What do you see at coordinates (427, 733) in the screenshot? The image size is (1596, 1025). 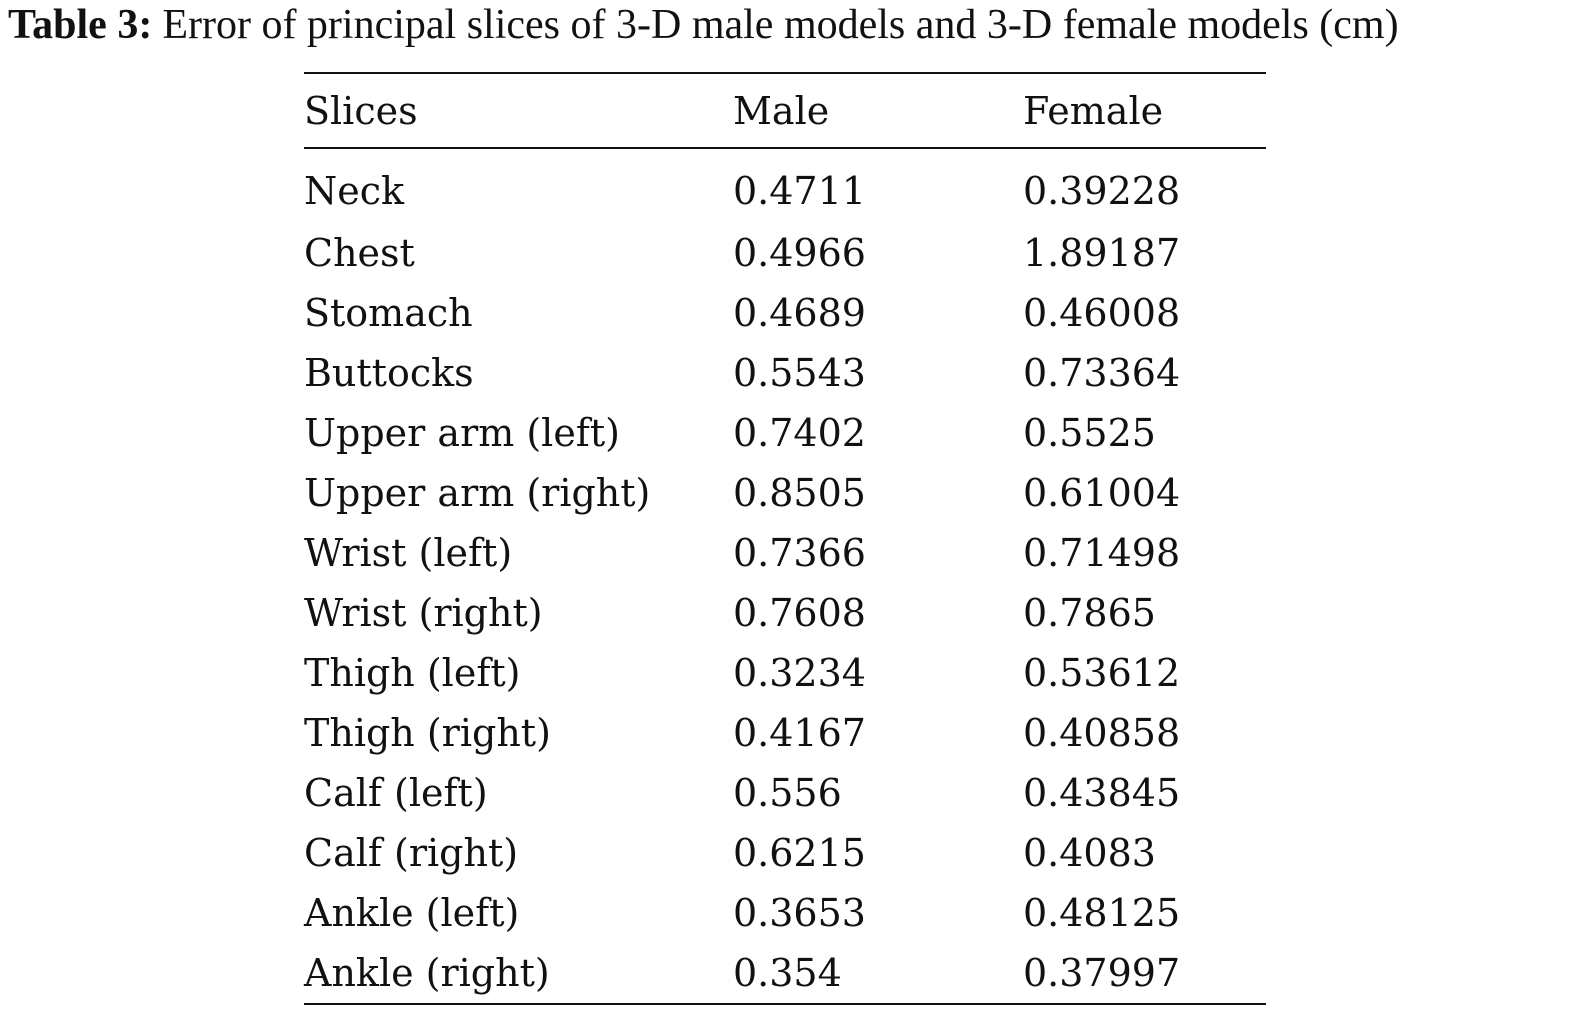 I see `table-cell-slice: Thigh (right)` at bounding box center [427, 733].